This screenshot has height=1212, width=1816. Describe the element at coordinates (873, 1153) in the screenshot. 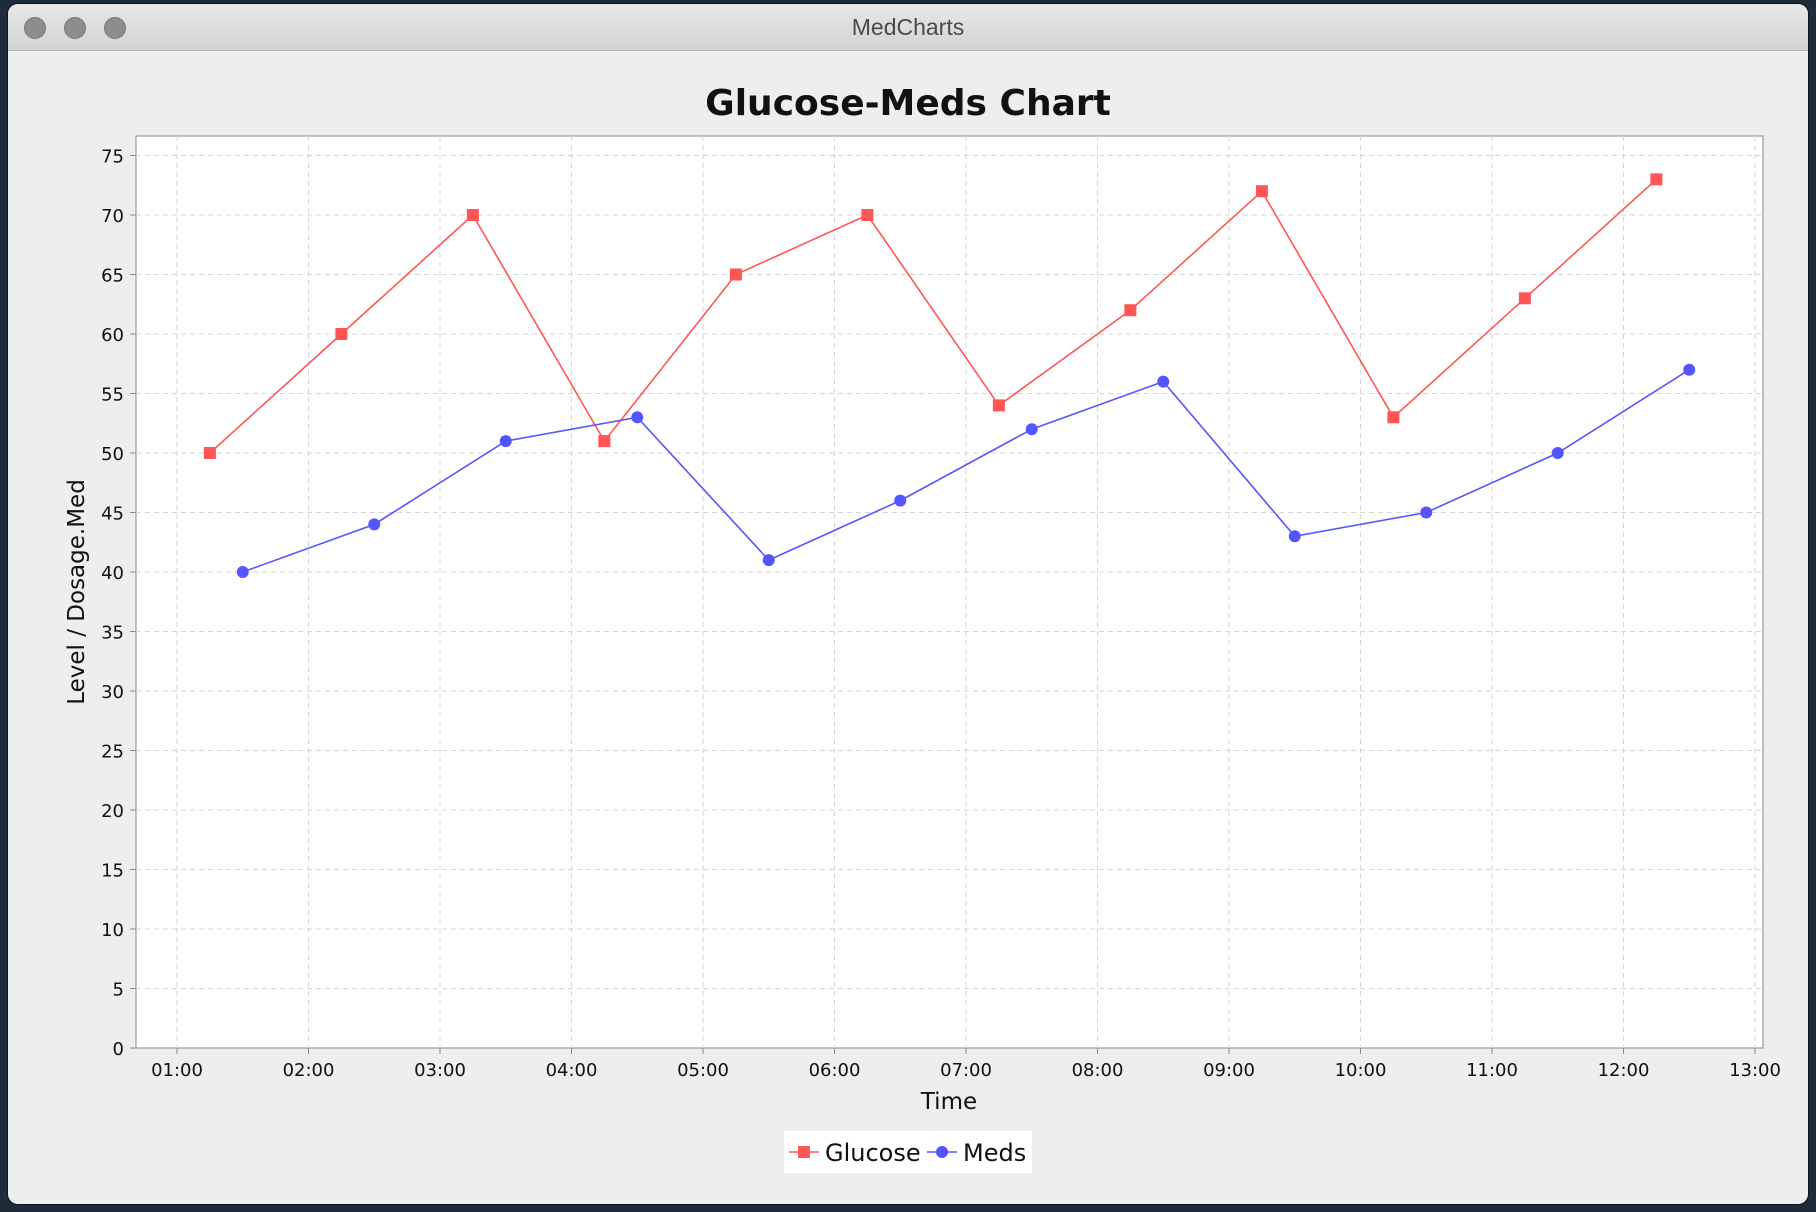

I see `legend-glucose-label: Glucose` at that location.